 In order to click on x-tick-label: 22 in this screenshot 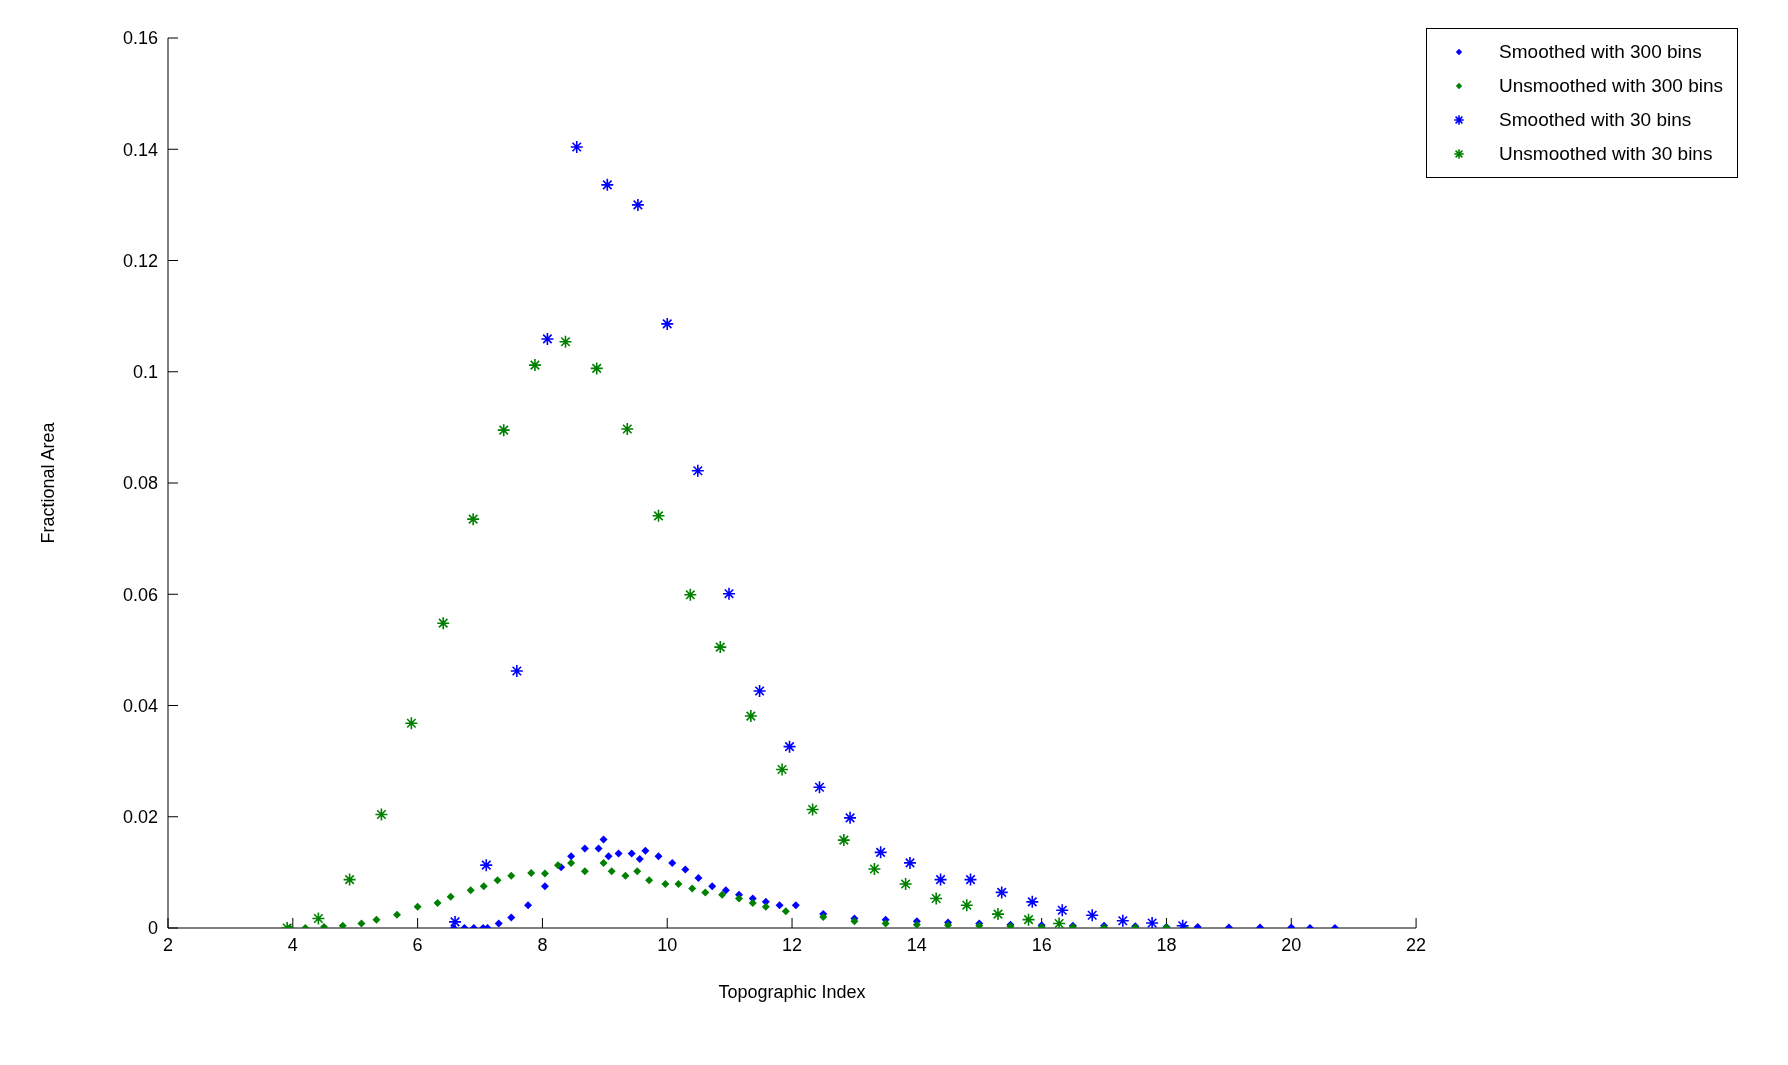, I will do `click(1416, 944)`.